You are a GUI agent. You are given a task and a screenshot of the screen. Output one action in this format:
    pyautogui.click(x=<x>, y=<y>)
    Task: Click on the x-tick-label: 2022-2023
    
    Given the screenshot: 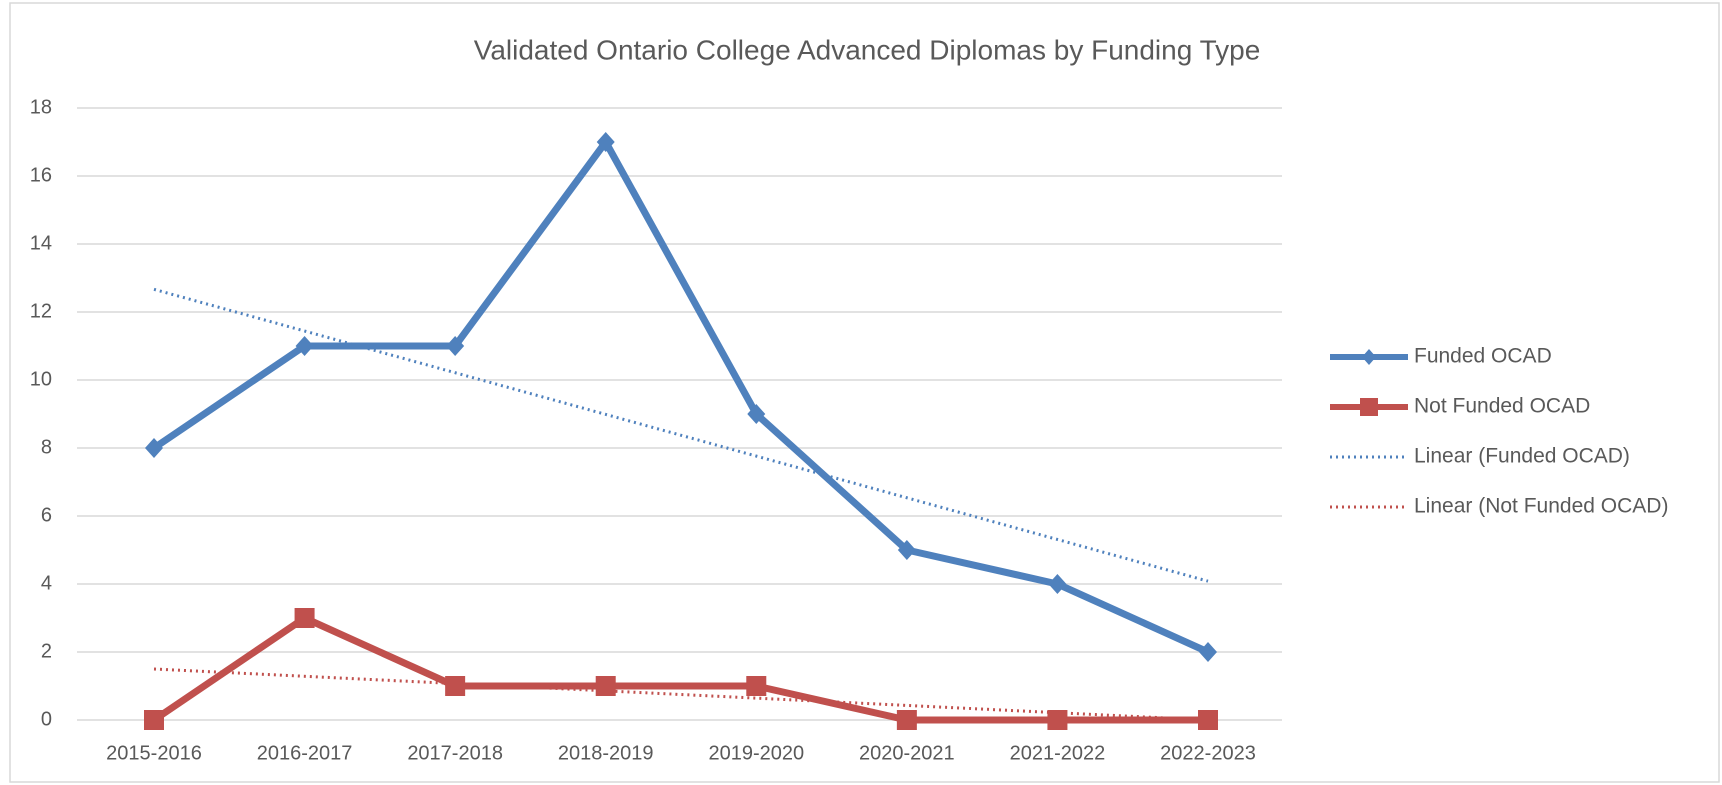 What is the action you would take?
    pyautogui.click(x=1208, y=753)
    